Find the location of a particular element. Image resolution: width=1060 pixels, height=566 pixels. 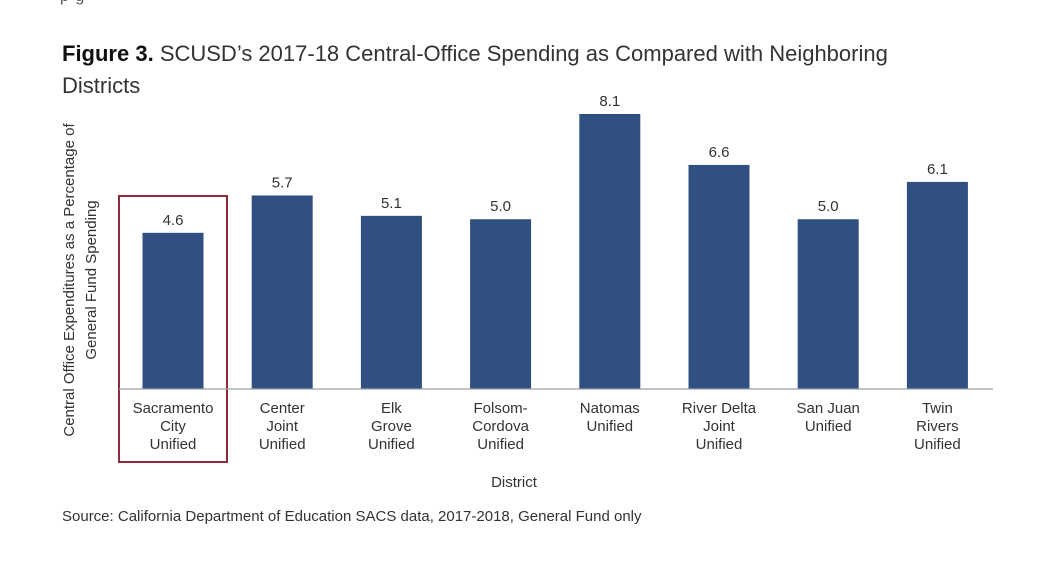

category-label: Folsom- is located at coordinates (501, 408).